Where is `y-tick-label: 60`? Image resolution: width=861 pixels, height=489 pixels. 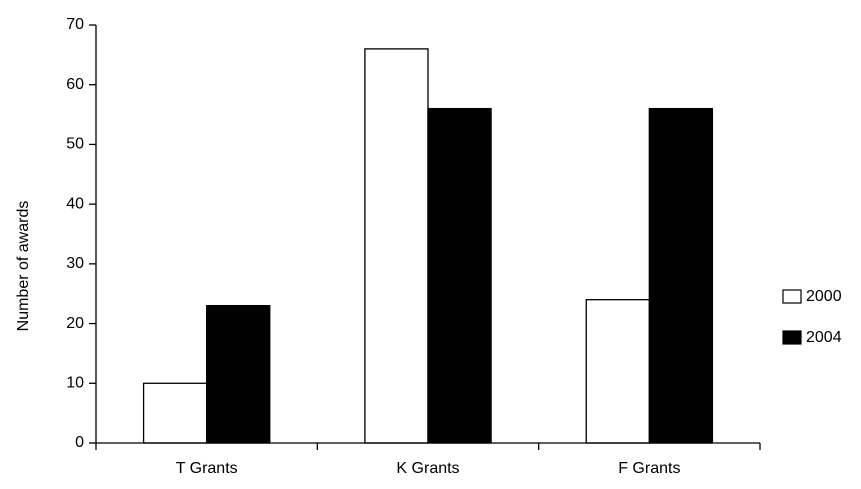
y-tick-label: 60 is located at coordinates (75, 84).